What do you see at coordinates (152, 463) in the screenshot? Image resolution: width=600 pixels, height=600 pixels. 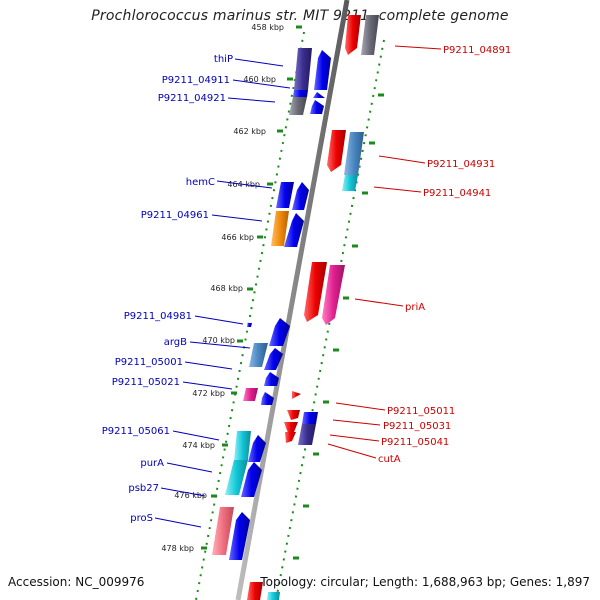 I see `gene-label: purA` at bounding box center [152, 463].